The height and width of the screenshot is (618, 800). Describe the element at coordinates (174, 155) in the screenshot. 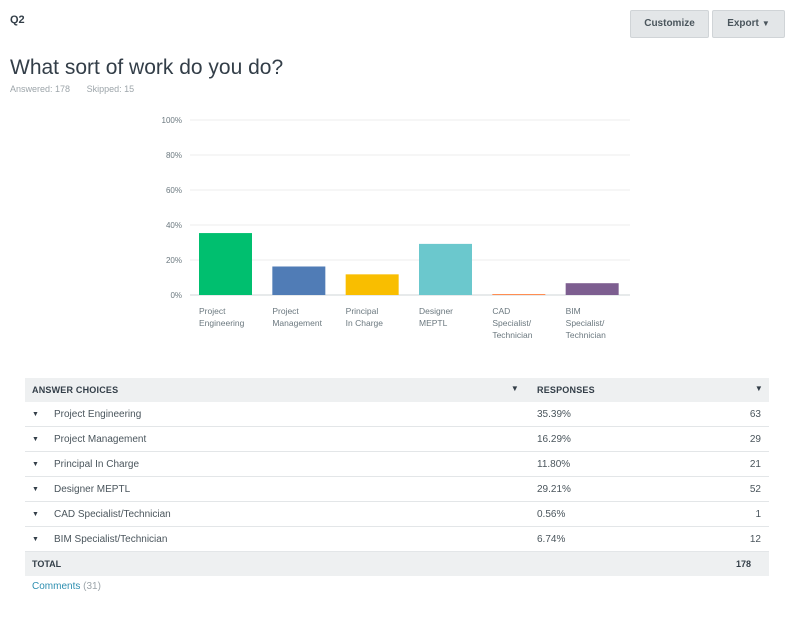

I see `y-tick-label: 80%` at that location.